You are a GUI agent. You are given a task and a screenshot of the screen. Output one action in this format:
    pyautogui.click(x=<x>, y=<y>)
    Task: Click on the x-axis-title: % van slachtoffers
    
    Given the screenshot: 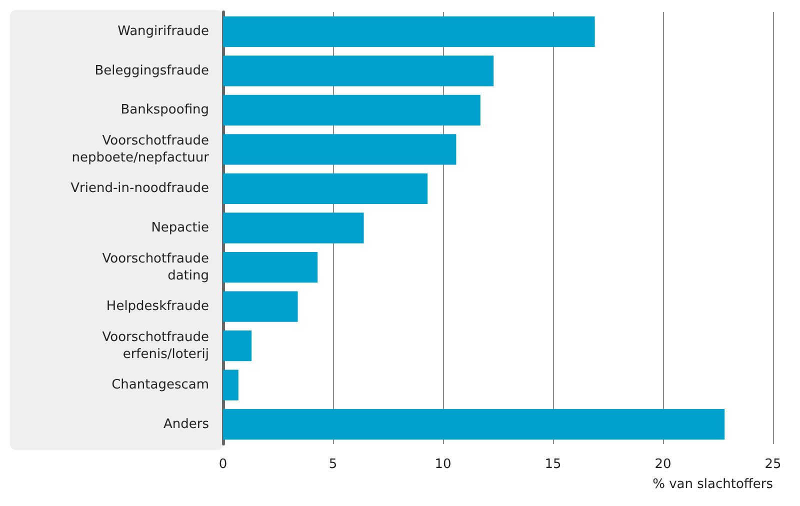 What is the action you would take?
    pyautogui.click(x=713, y=484)
    